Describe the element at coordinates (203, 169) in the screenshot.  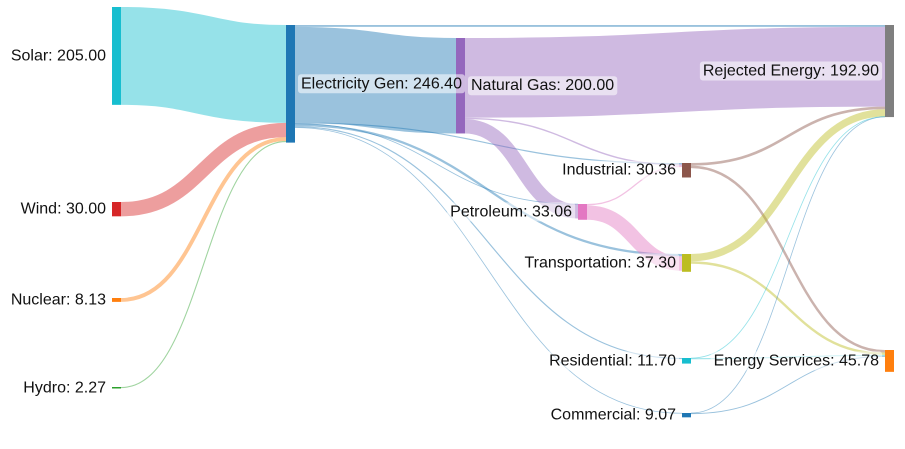
I see `link-wind-to-electricity-gen: Wind → Electricity Gen: 30.00` at that location.